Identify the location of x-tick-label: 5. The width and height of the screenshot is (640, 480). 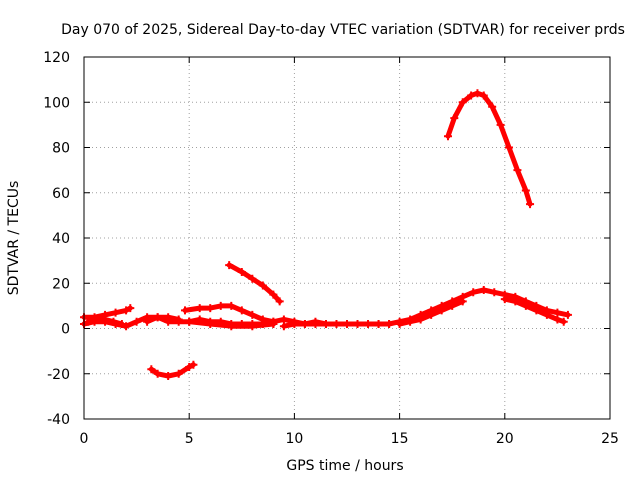
(189, 439).